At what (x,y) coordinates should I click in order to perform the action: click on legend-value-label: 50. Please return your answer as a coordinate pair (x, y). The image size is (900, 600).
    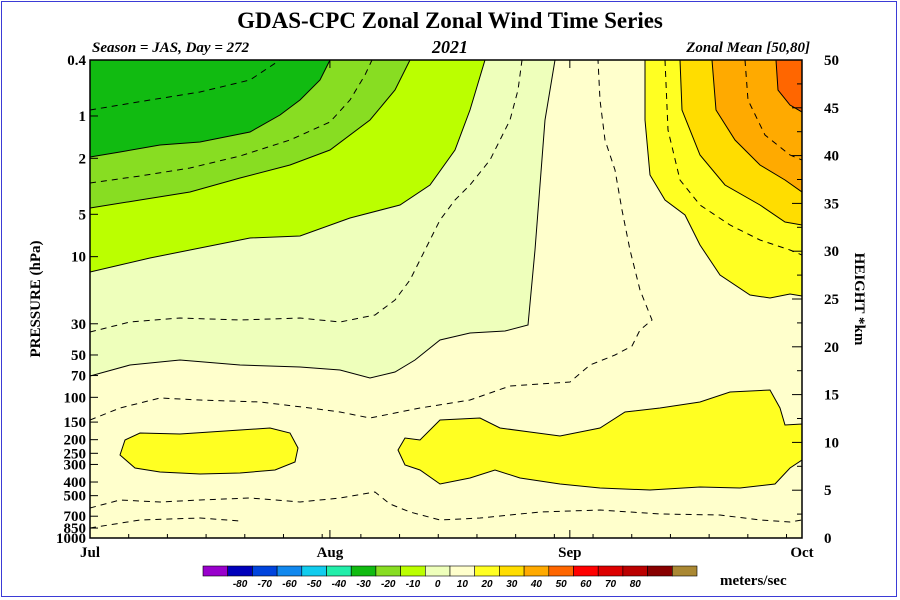
    Looking at the image, I should click on (562, 584).